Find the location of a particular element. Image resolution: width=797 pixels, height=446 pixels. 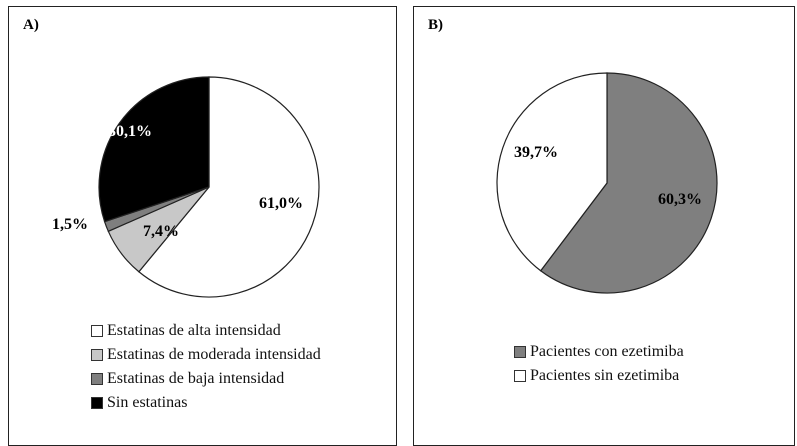

legend-label: Estatinas de moderada intensidad is located at coordinates (214, 355).